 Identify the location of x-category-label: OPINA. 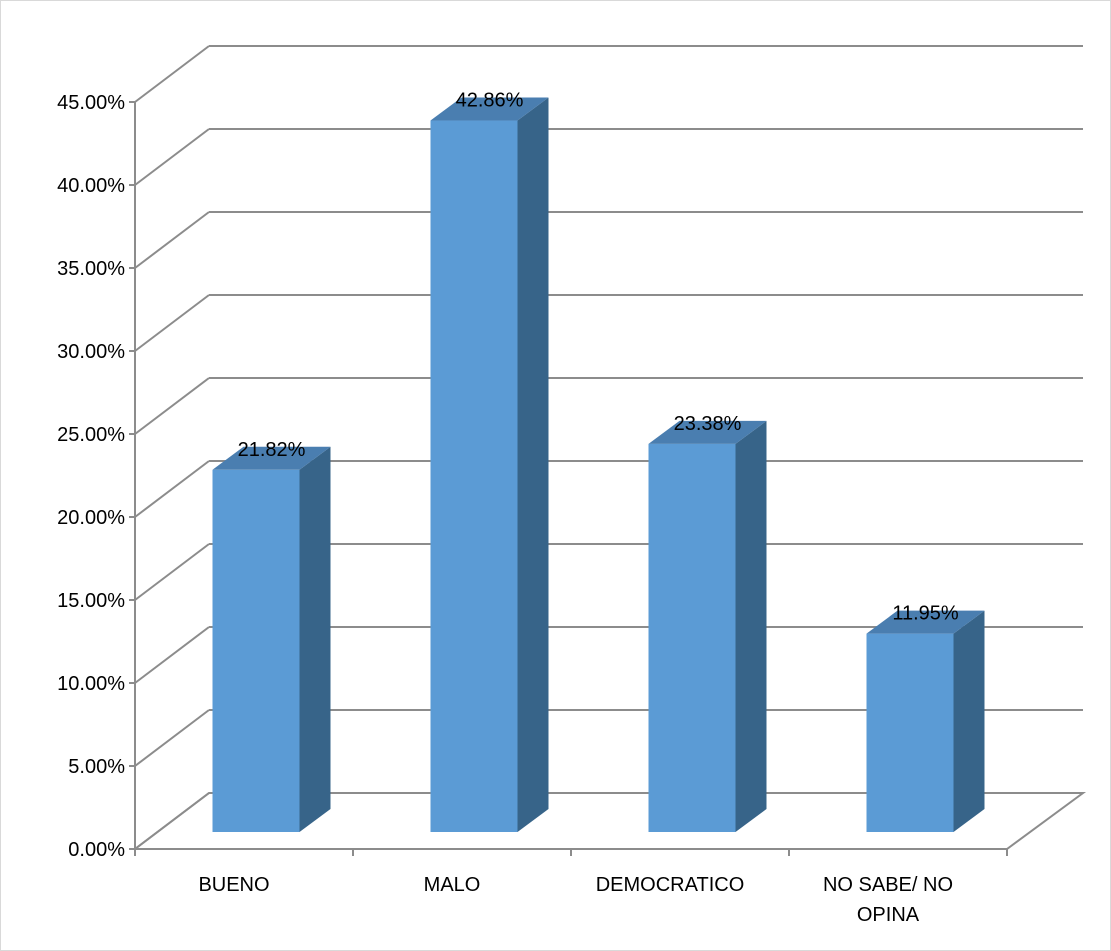
(888, 915).